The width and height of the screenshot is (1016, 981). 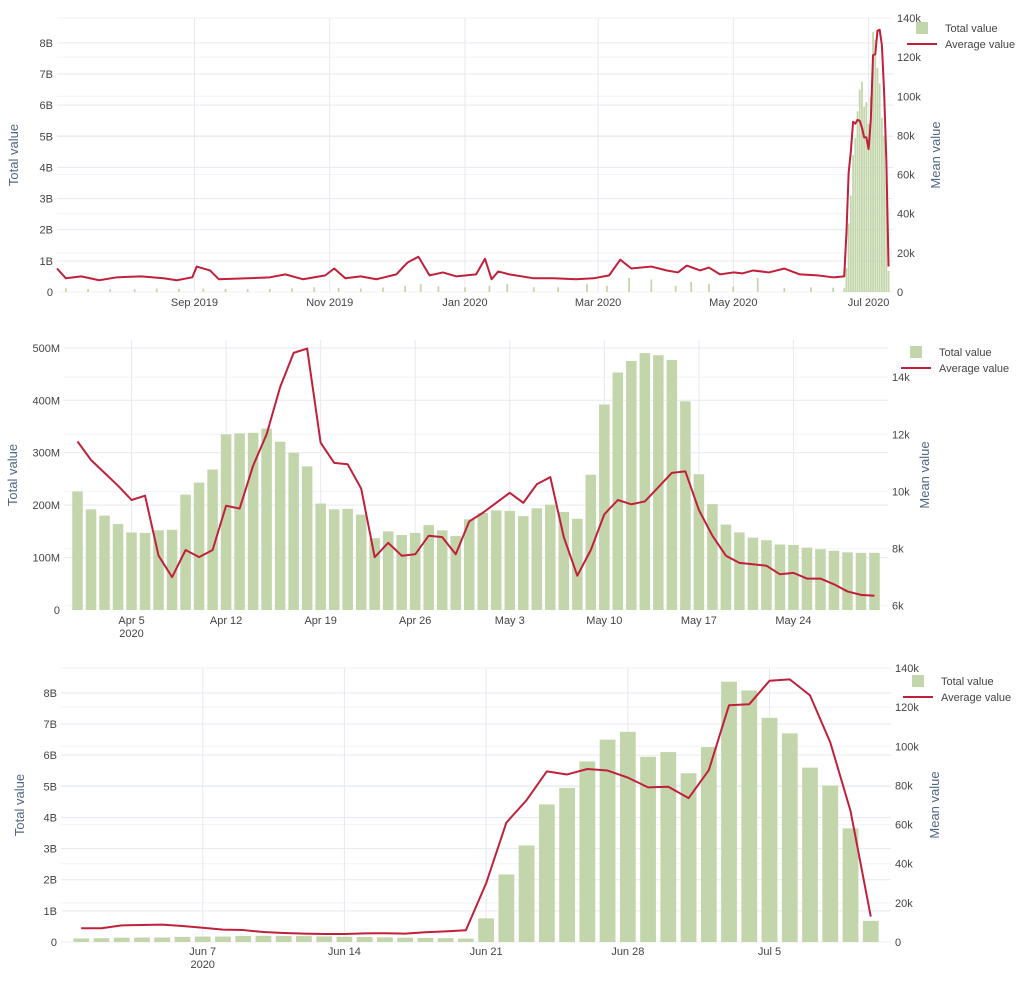 What do you see at coordinates (320, 621) in the screenshot?
I see `x-tick-label: Apr 19` at bounding box center [320, 621].